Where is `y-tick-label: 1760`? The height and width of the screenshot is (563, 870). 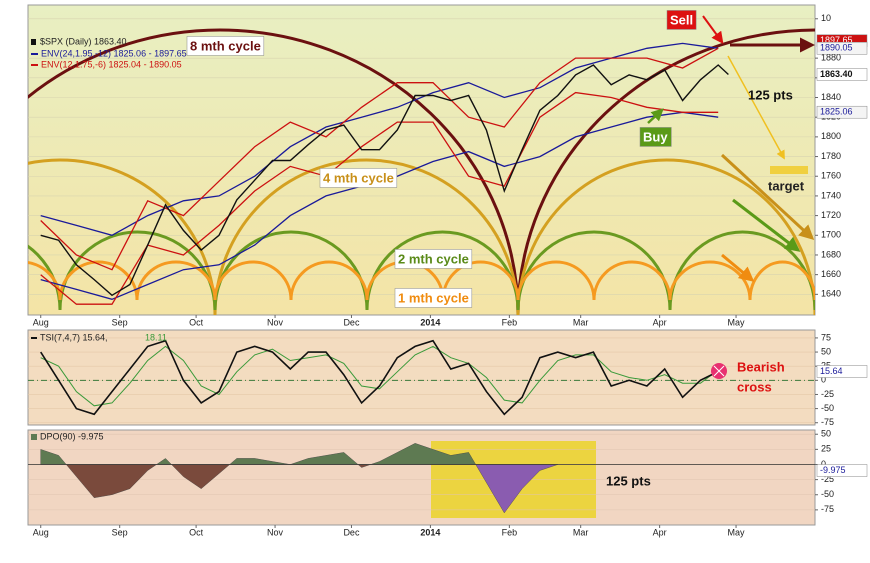 y-tick-label: 1760 is located at coordinates (831, 176).